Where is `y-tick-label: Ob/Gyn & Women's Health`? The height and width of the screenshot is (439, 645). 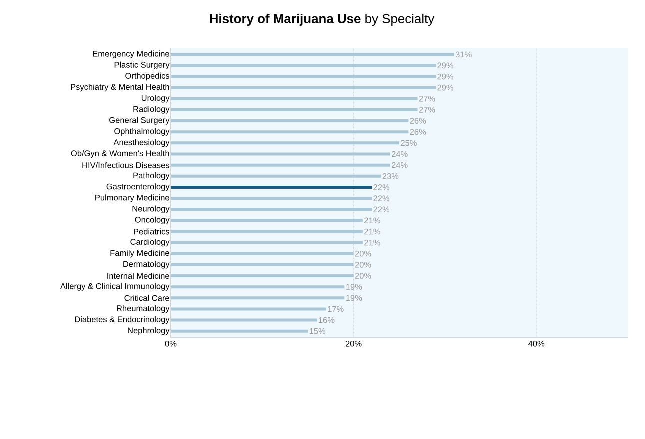
y-tick-label: Ob/Gyn & Women's Health is located at coordinates (120, 154).